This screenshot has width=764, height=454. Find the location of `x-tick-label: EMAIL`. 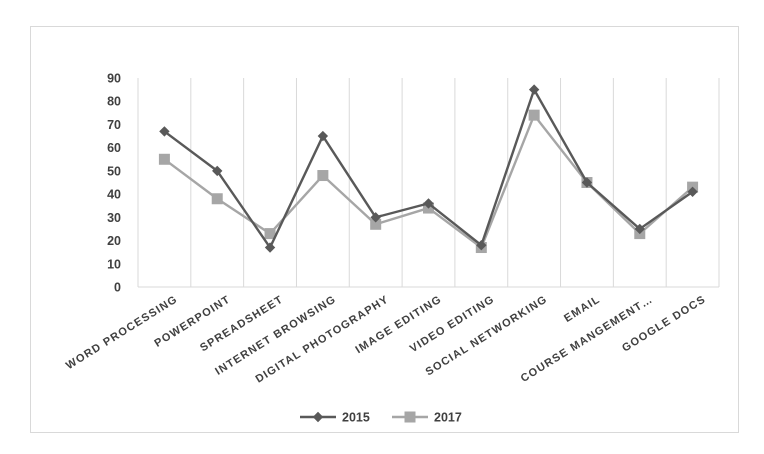

x-tick-label: EMAIL is located at coordinates (582, 308).